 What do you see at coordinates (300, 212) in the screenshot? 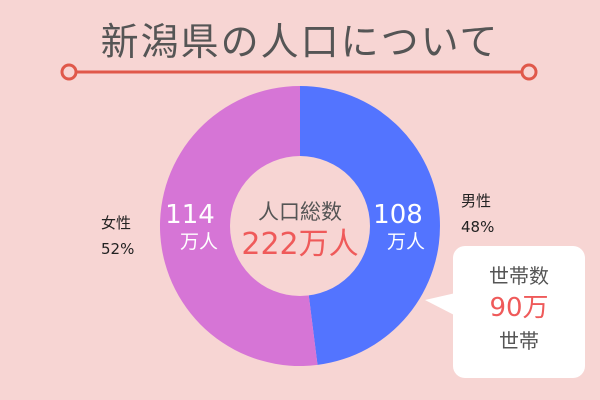
I see `total-label: 人口総数` at bounding box center [300, 212].